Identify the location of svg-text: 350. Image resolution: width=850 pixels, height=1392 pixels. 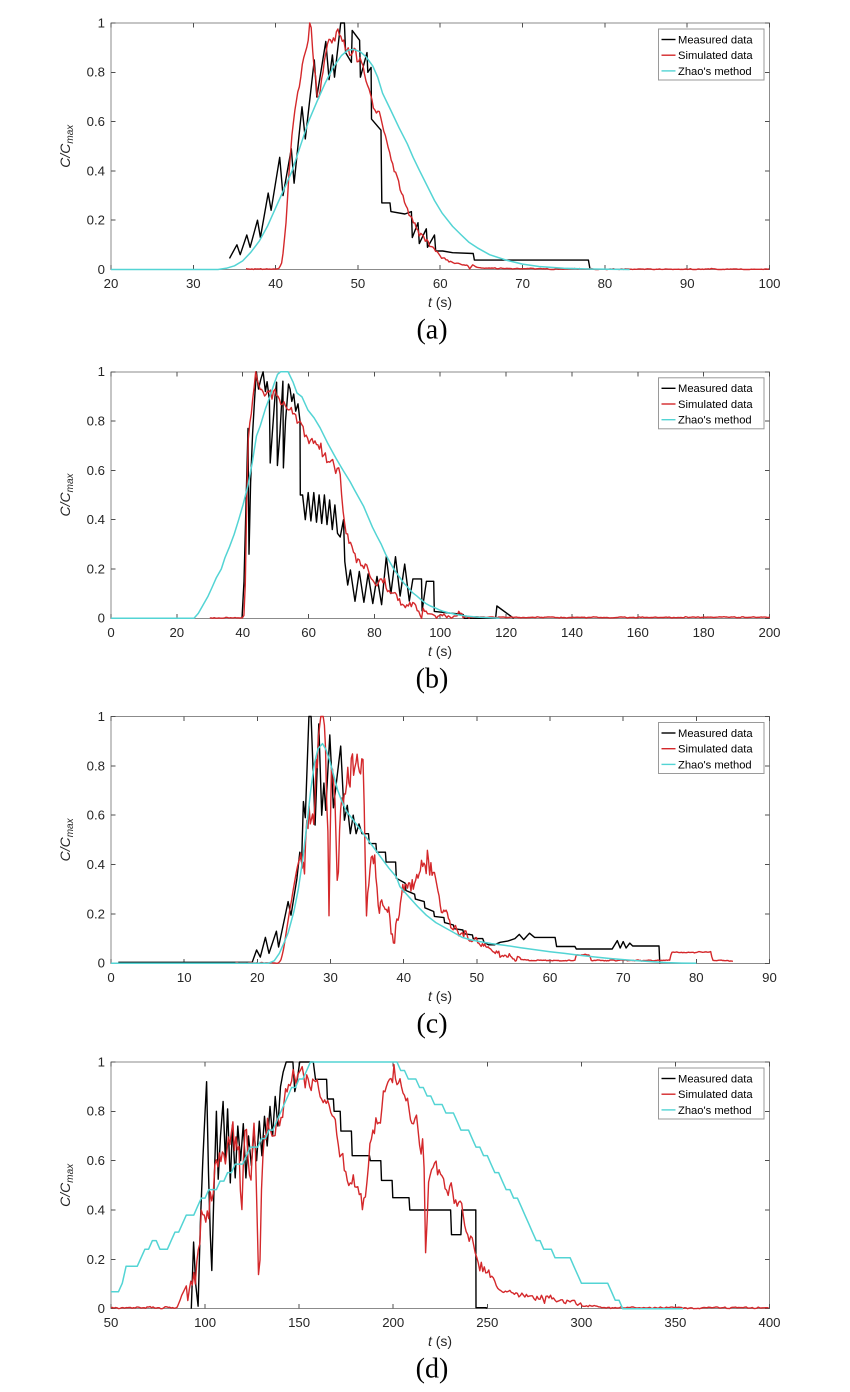
(675, 1322).